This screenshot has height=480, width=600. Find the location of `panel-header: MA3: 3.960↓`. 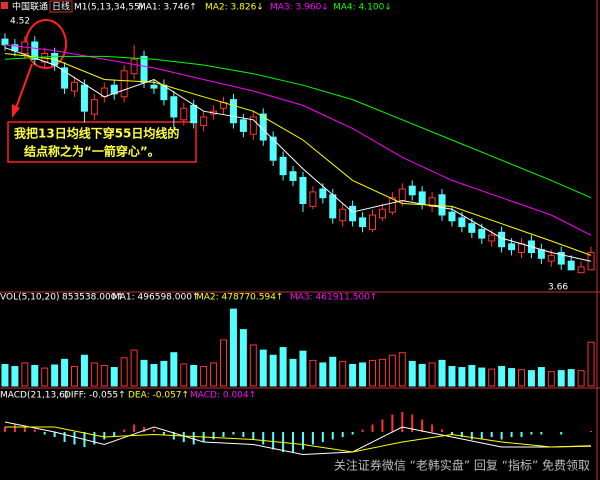

panel-header: MA3: 3.960↓ is located at coordinates (299, 8).